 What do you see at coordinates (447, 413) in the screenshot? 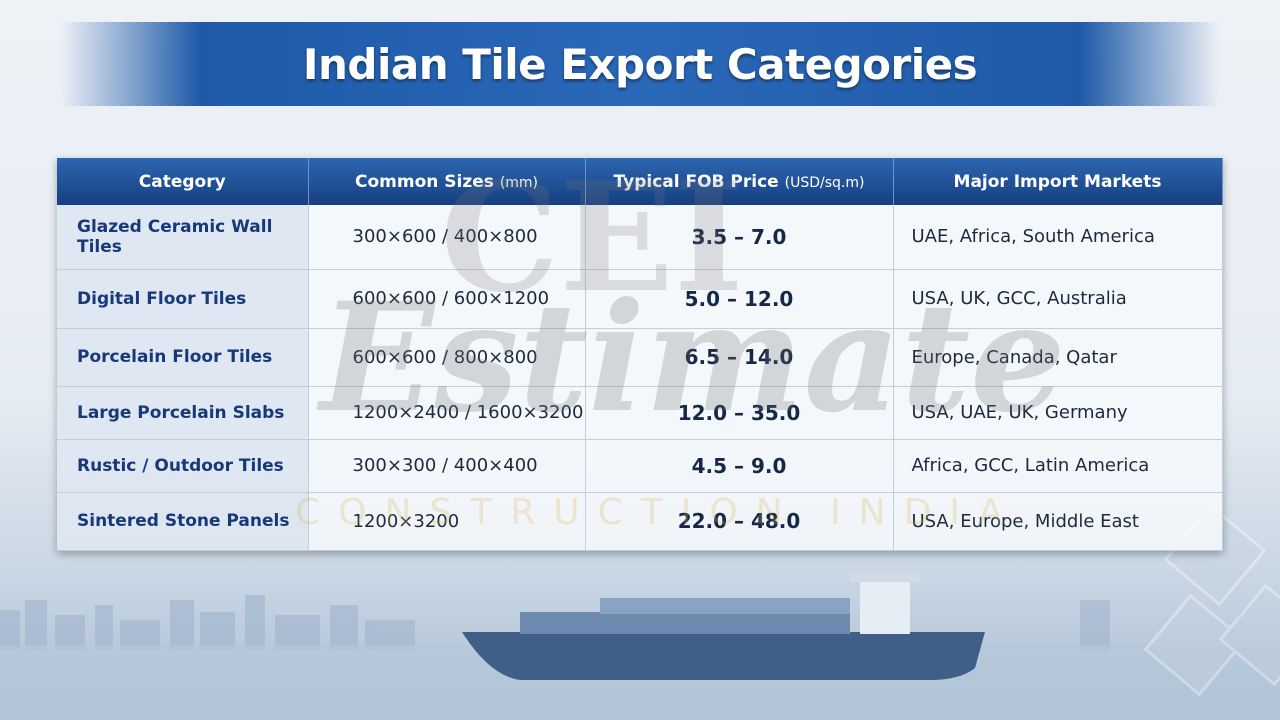
I see `table-cell: 1200×2400 / 1600×3200` at bounding box center [447, 413].